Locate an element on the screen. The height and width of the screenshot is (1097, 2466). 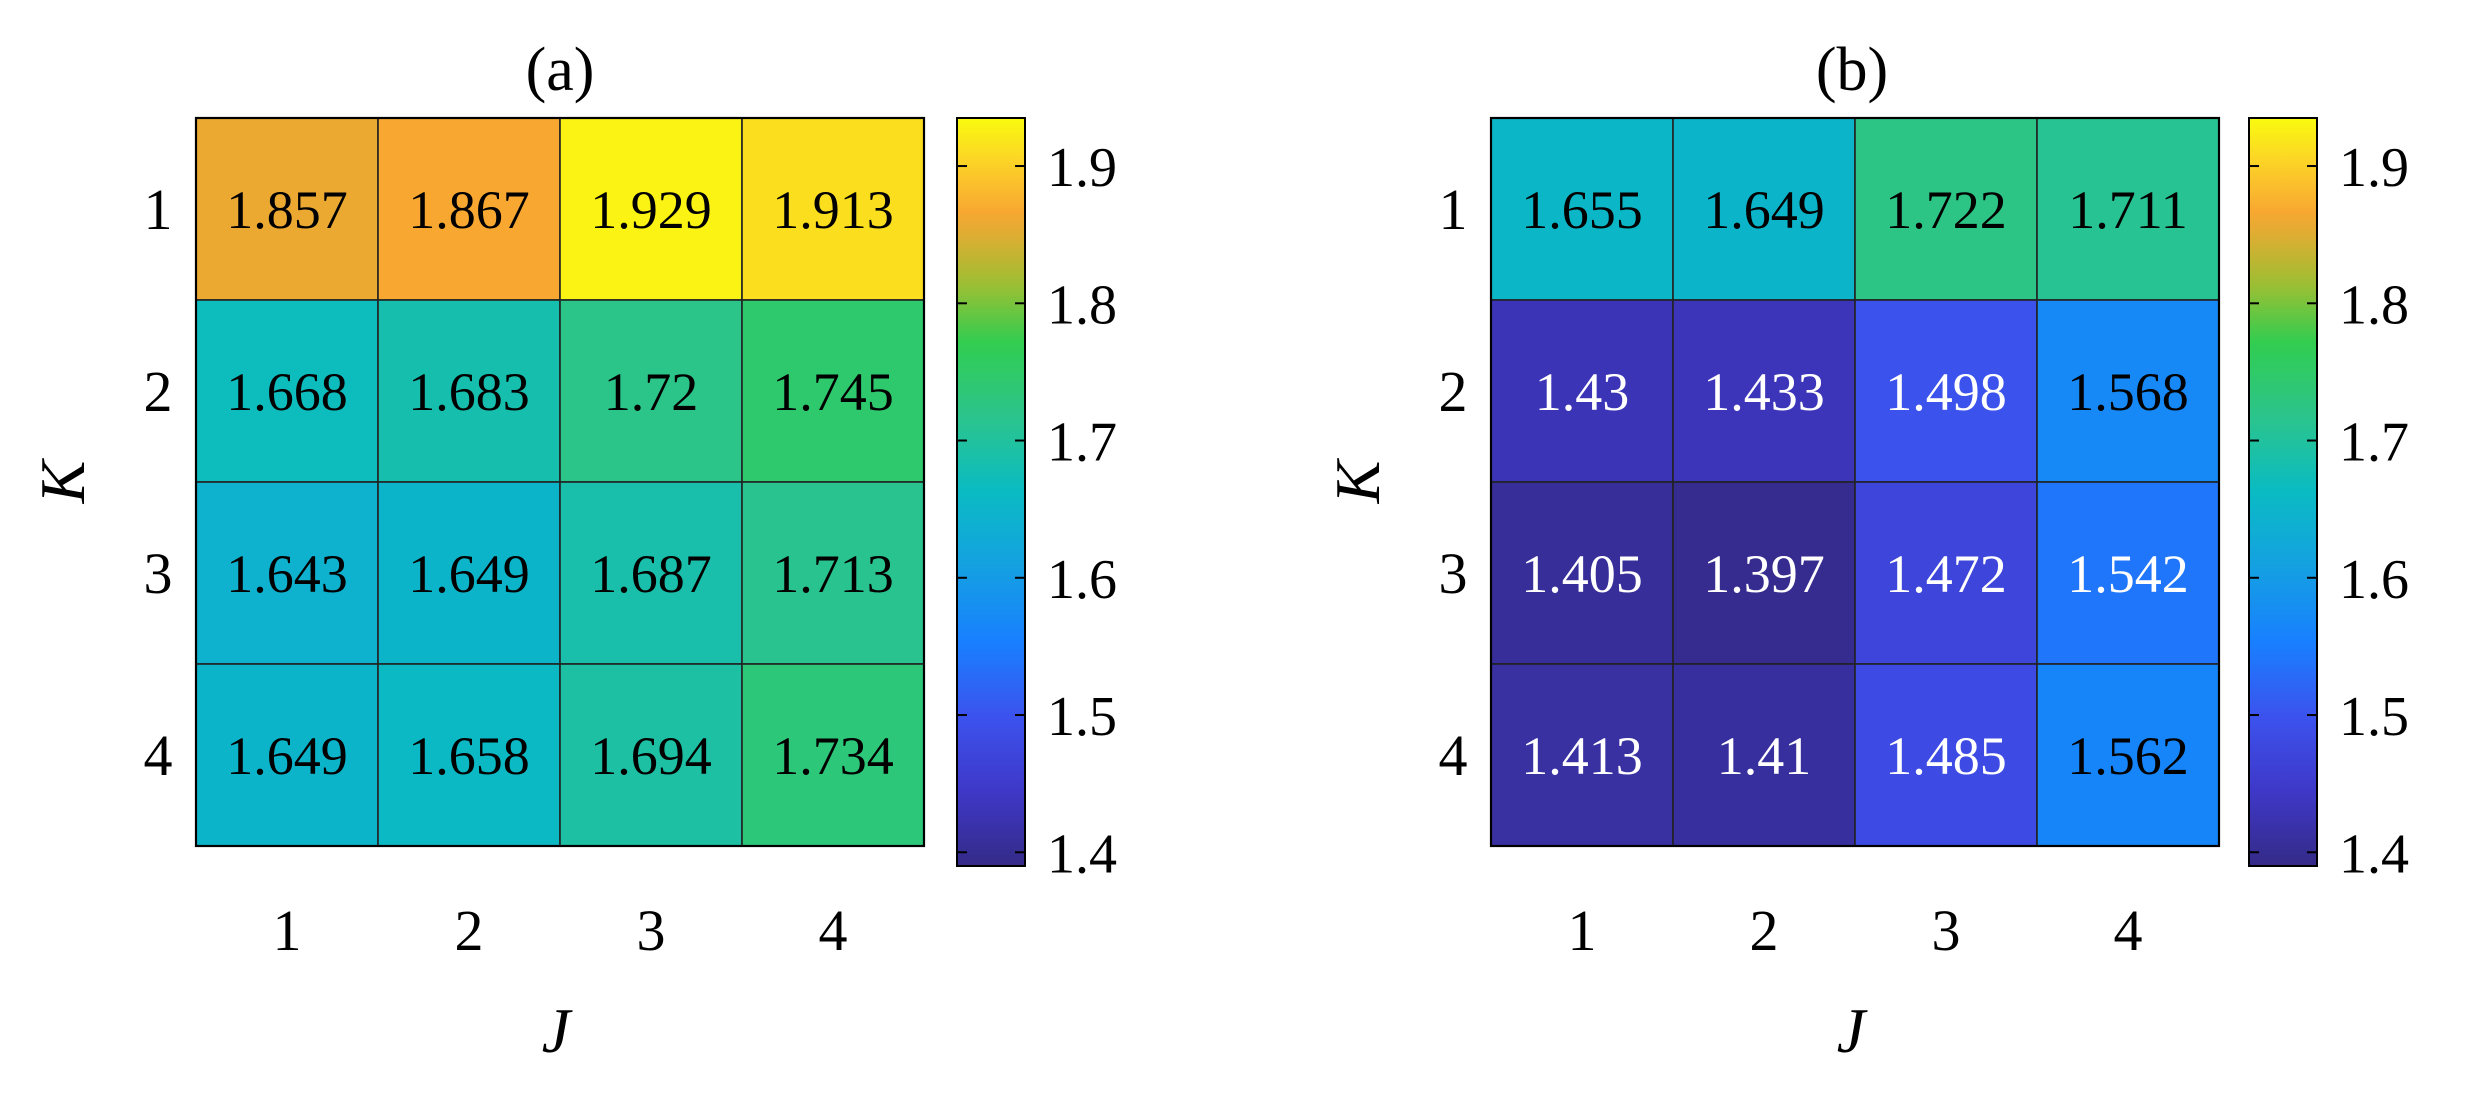
cell-value-label: 1.568 is located at coordinates (2128, 392).